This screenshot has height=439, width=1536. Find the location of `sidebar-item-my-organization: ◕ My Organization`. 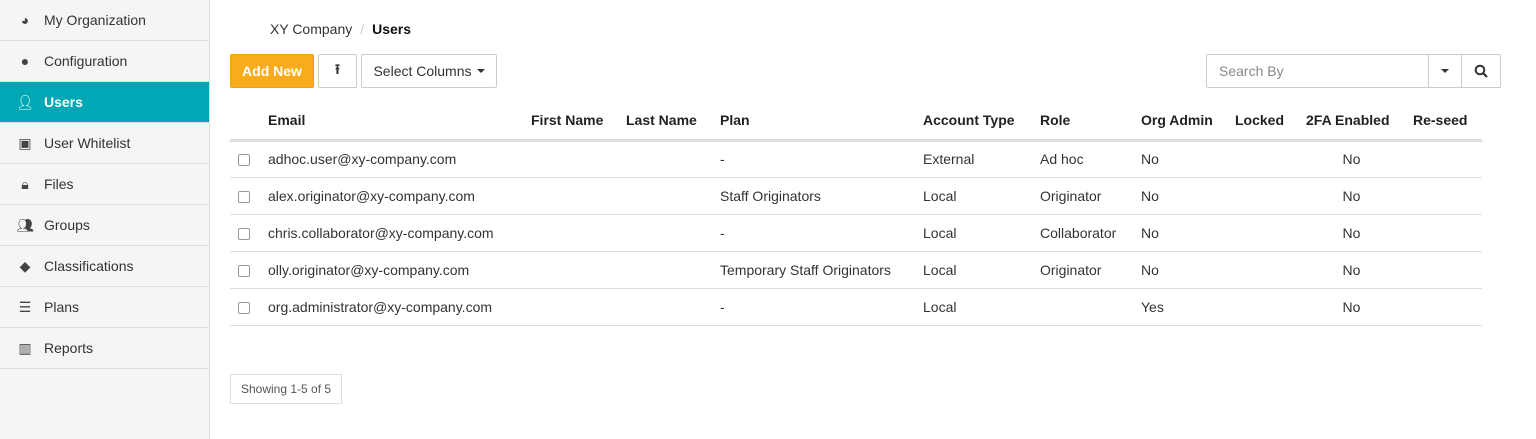

sidebar-item-my-organization: ◕ My Organization is located at coordinates (104, 20).